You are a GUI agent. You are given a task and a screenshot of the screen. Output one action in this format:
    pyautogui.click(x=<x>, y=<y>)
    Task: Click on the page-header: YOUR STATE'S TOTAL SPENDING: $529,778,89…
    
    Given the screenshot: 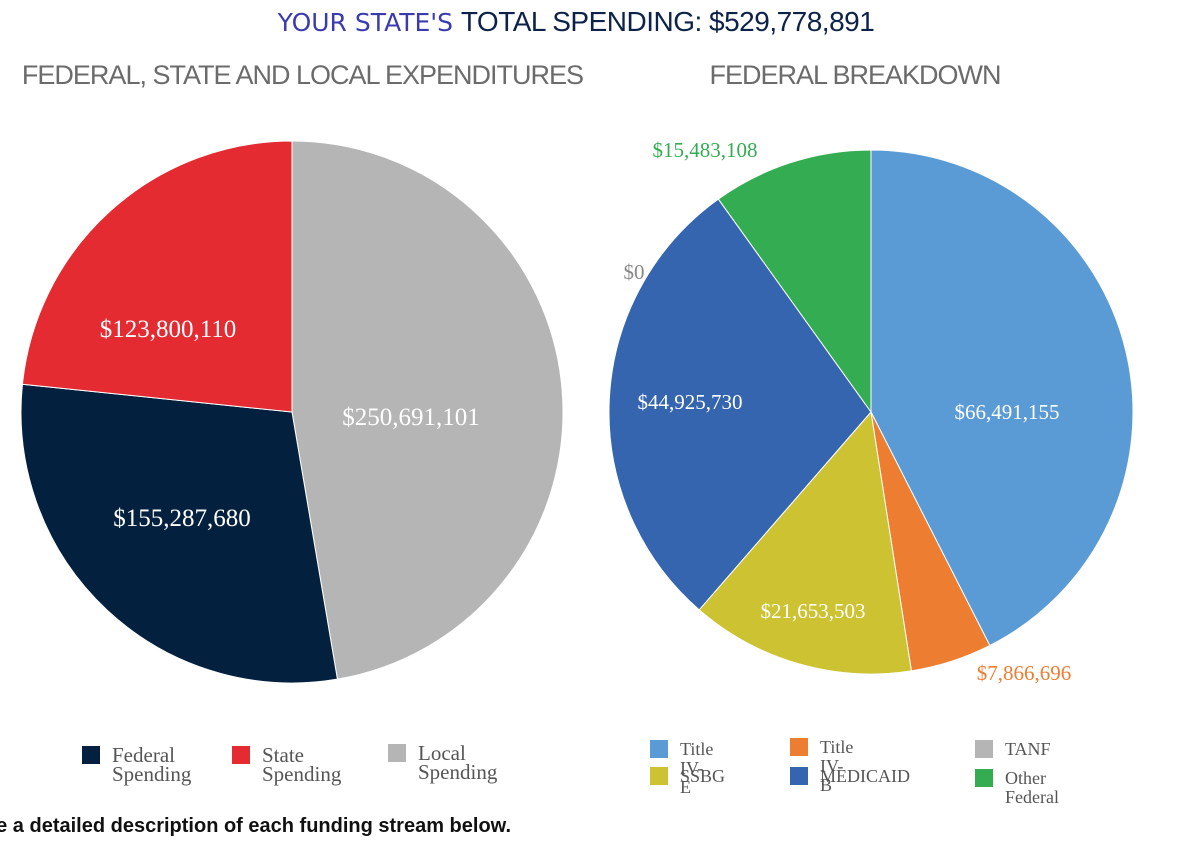 What is the action you would take?
    pyautogui.click(x=576, y=22)
    